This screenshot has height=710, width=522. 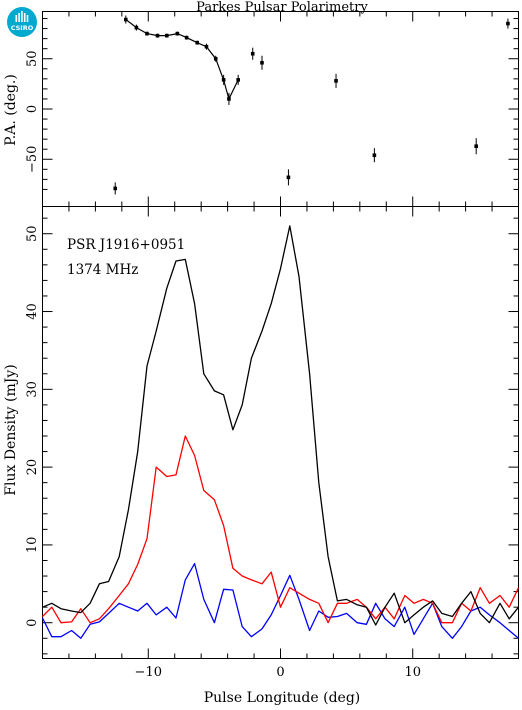 I want to click on pulsar-name-annotation: PSR J1916+0951, so click(x=126, y=245).